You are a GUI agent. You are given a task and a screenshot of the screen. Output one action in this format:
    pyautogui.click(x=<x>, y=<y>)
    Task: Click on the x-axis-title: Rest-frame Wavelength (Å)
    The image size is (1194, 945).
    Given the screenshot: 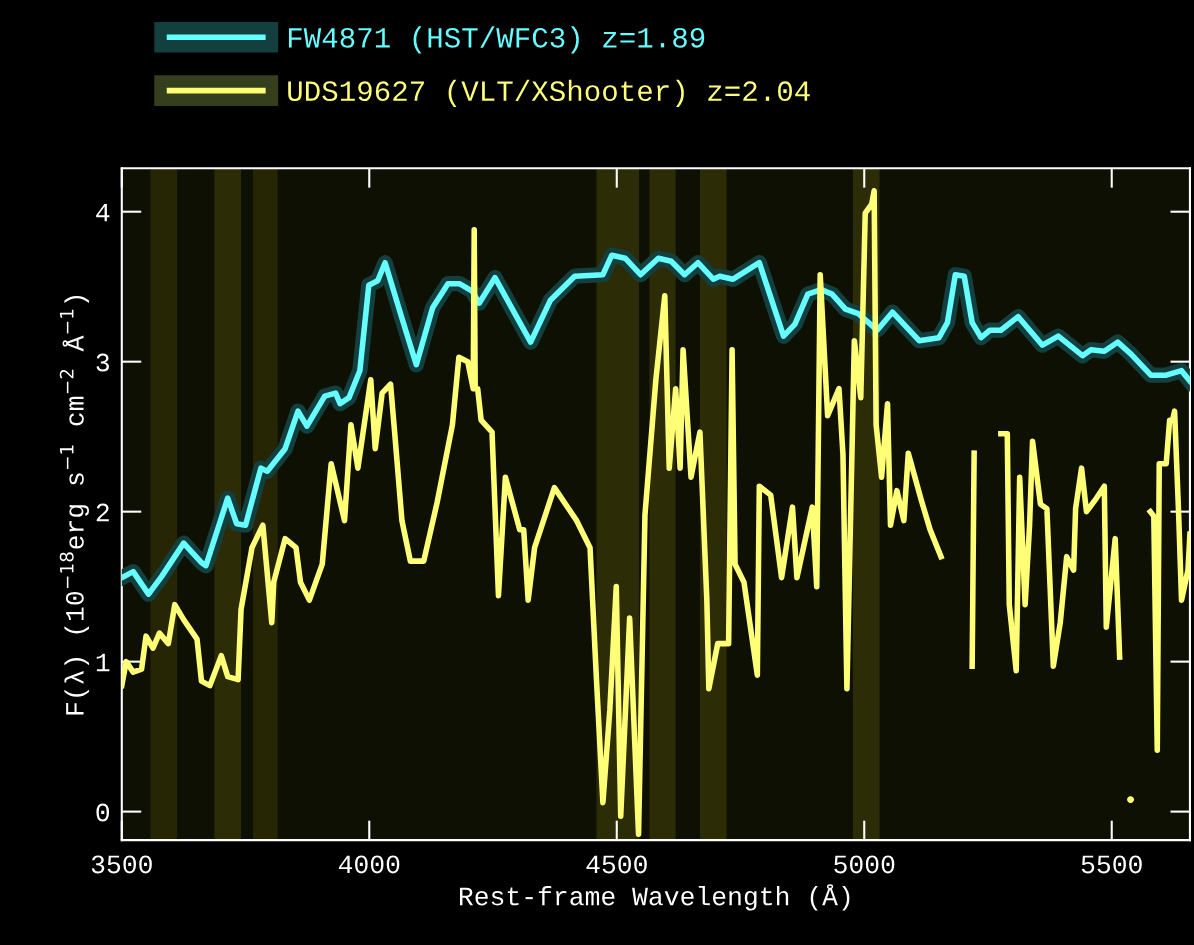 What is the action you would take?
    pyautogui.click(x=654, y=897)
    